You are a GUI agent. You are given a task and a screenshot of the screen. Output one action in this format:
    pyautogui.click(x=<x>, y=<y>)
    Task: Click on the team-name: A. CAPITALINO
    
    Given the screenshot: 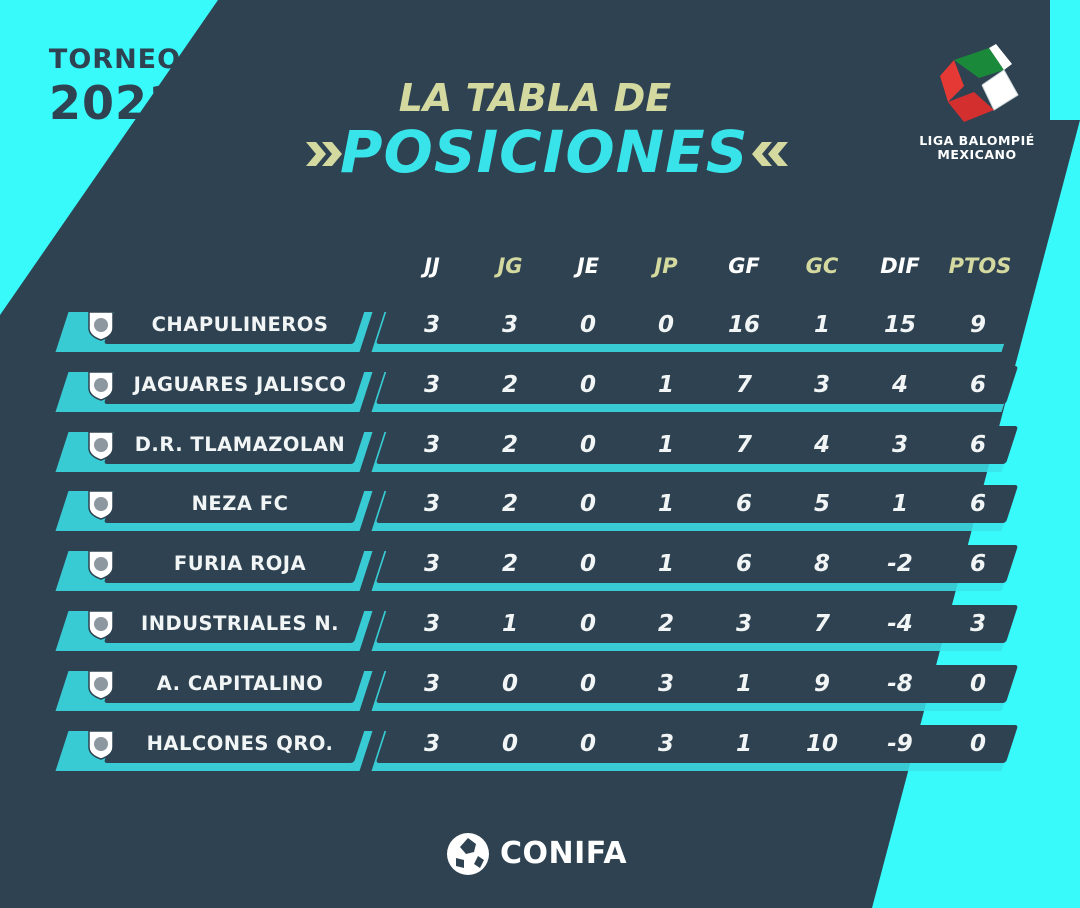 What is the action you would take?
    pyautogui.click(x=240, y=683)
    